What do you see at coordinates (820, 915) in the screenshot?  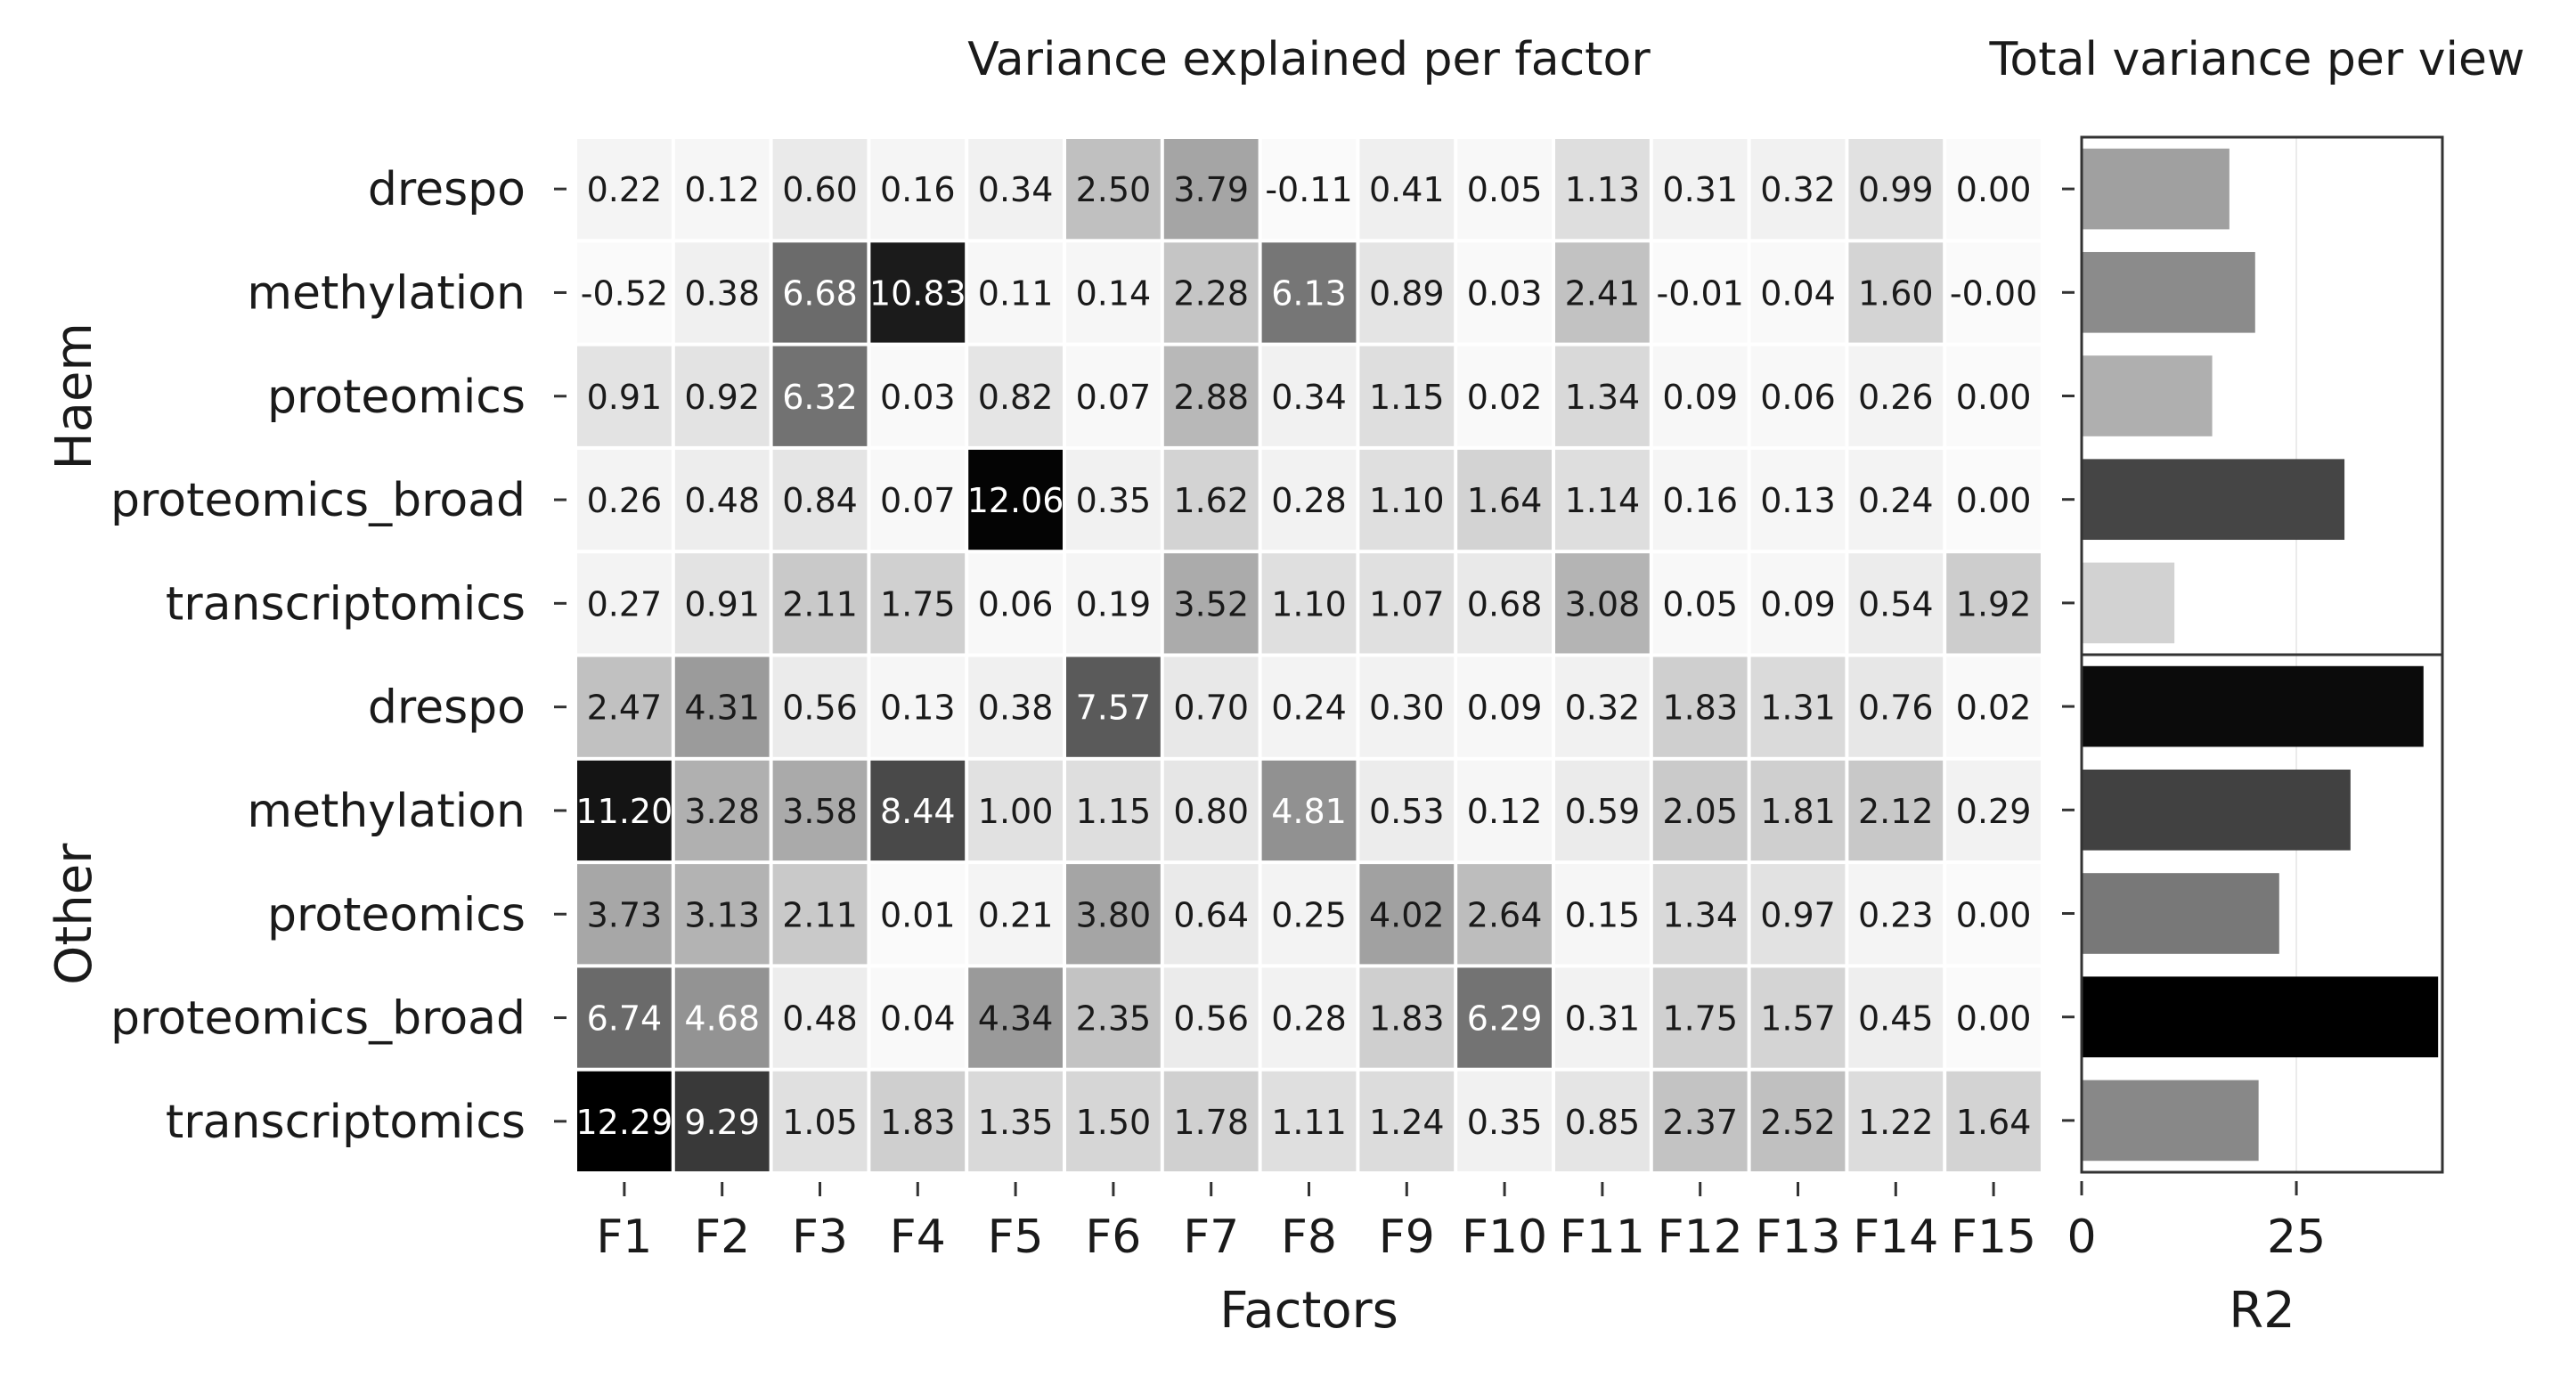 I see `cell-value-label: 2.11` at bounding box center [820, 915].